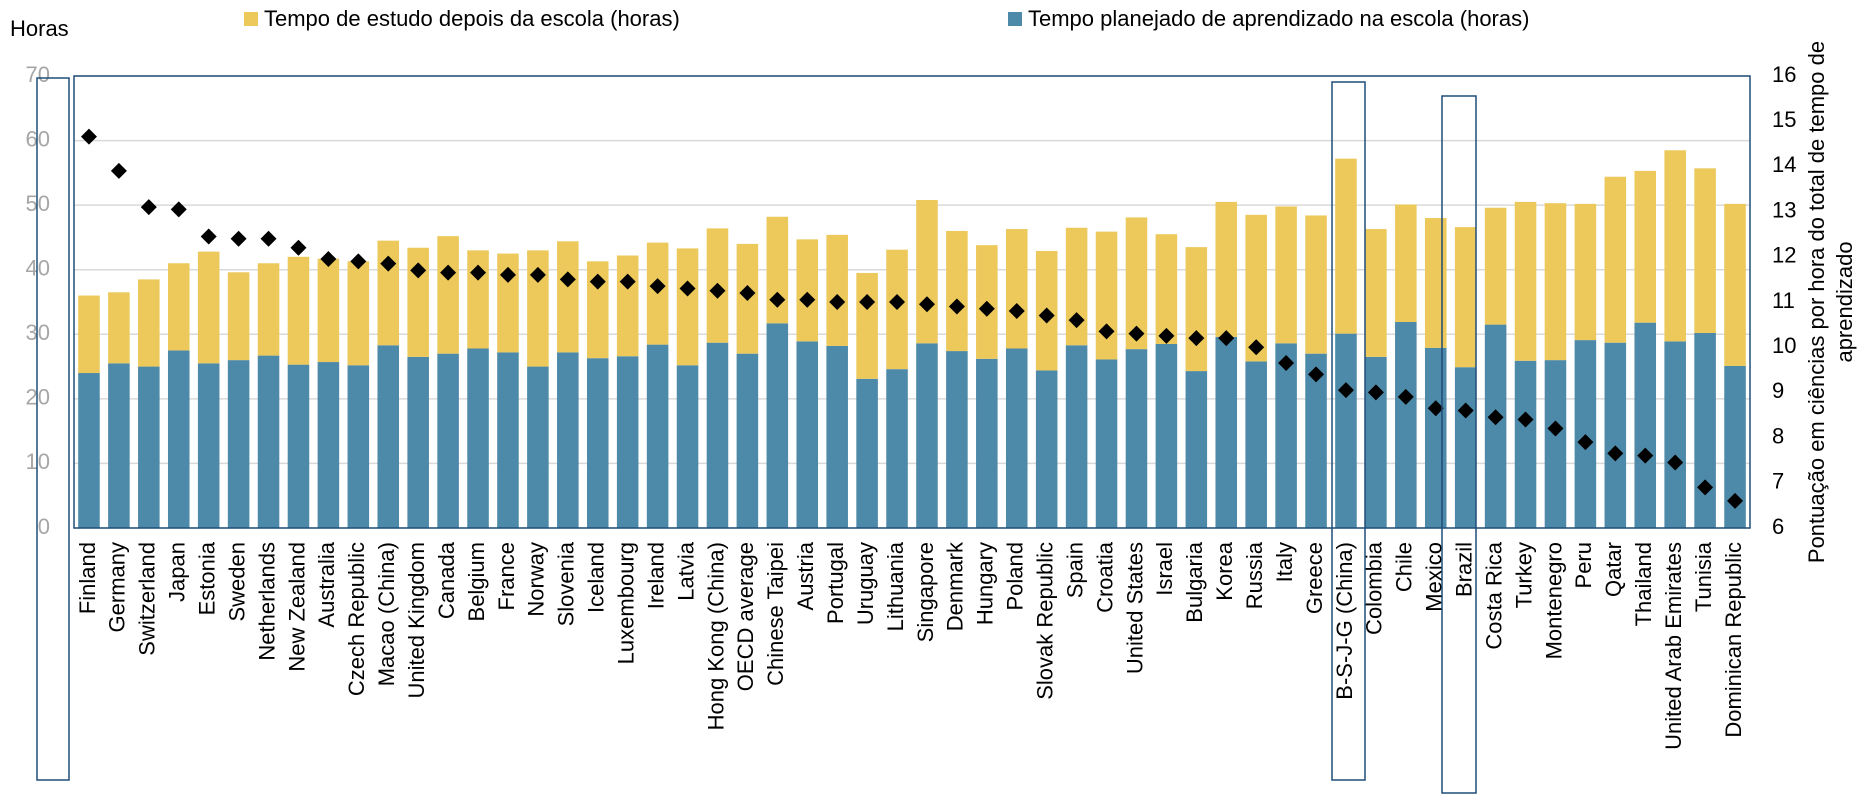 Image resolution: width=1864 pixels, height=804 pixels. I want to click on x-tick-label: Denmark, so click(955, 586).